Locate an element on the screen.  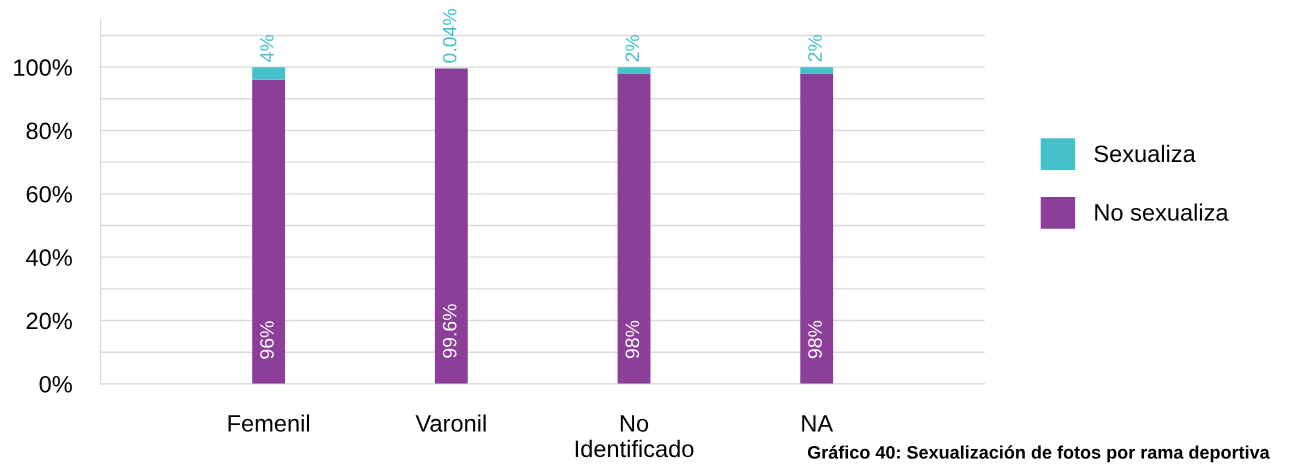
data-label: 96% is located at coordinates (267, 340).